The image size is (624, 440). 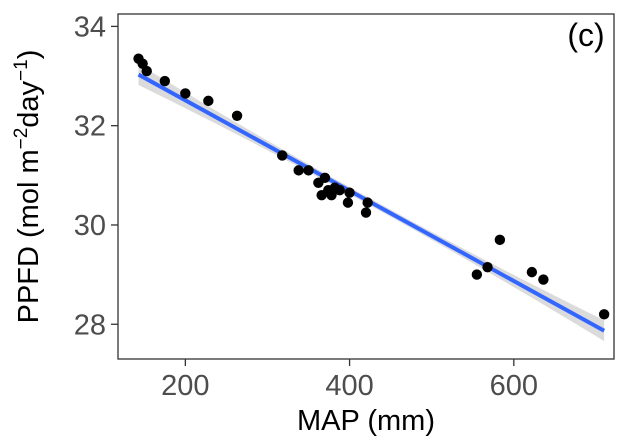 What do you see at coordinates (29, 236) in the screenshot?
I see `y-axis-title-base: PPFD (mol m` at bounding box center [29, 236].